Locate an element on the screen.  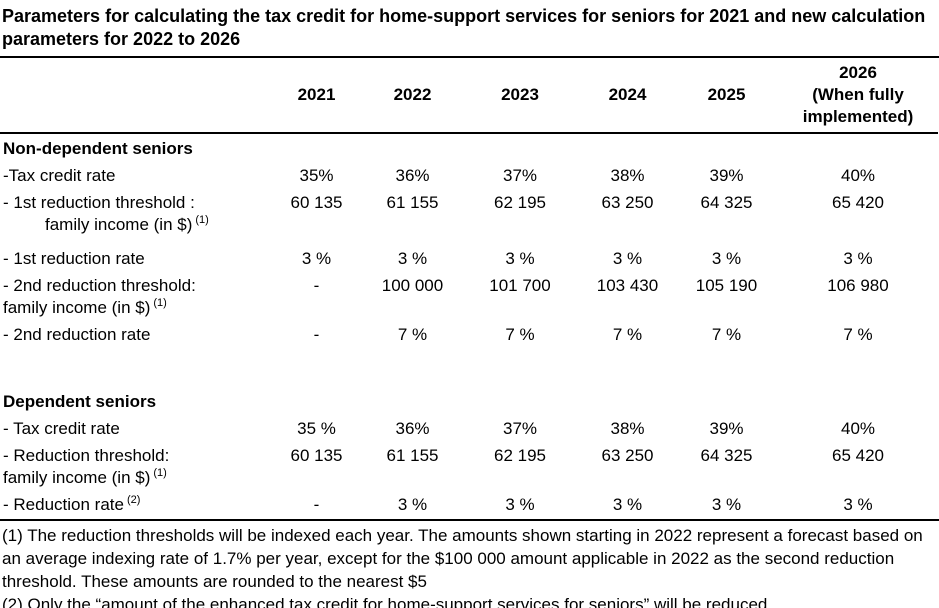
row-nd-tax-credit-rate: -Tax credit rate 35% 36% 37% 38% 39% 40% is located at coordinates (469, 176).